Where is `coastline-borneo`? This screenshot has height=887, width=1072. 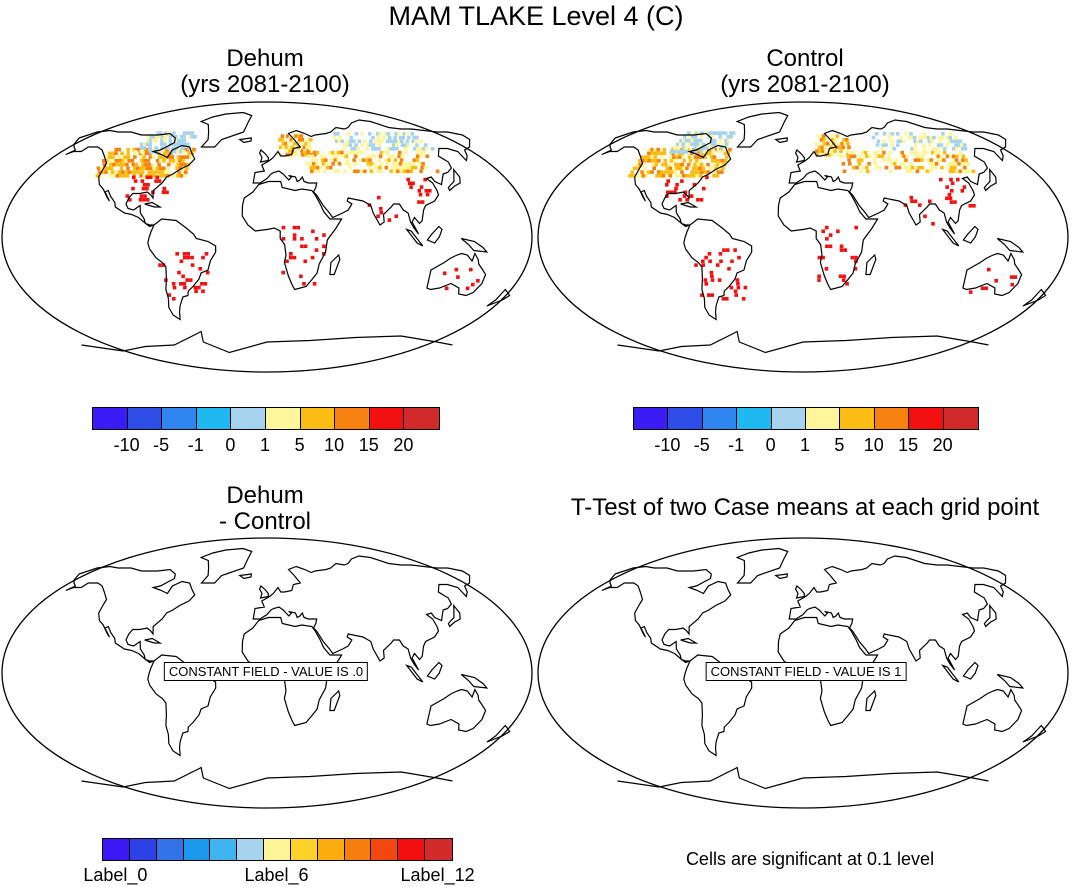 coastline-borneo is located at coordinates (970, 234).